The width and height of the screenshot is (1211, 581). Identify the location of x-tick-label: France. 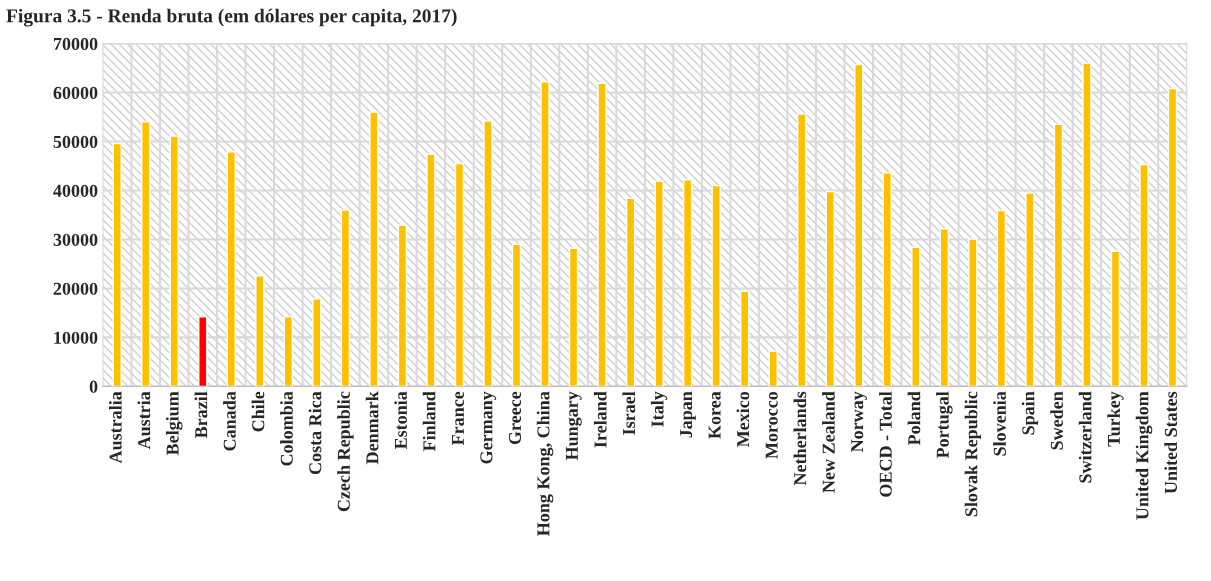
(457, 418).